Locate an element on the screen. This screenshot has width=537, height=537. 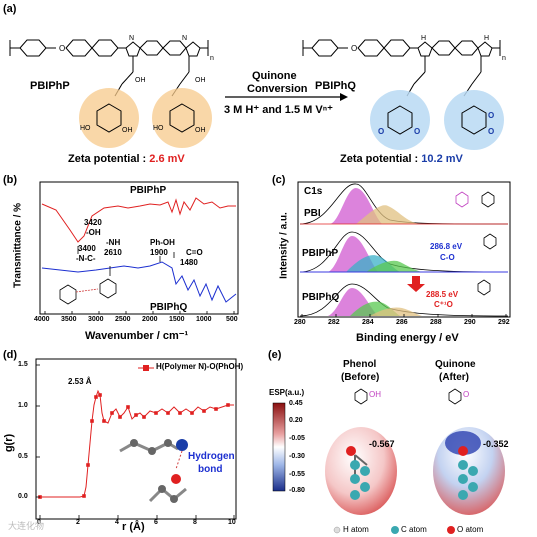
xps-ylabel: Intensity / a.u. is located at coordinates (284, 245).